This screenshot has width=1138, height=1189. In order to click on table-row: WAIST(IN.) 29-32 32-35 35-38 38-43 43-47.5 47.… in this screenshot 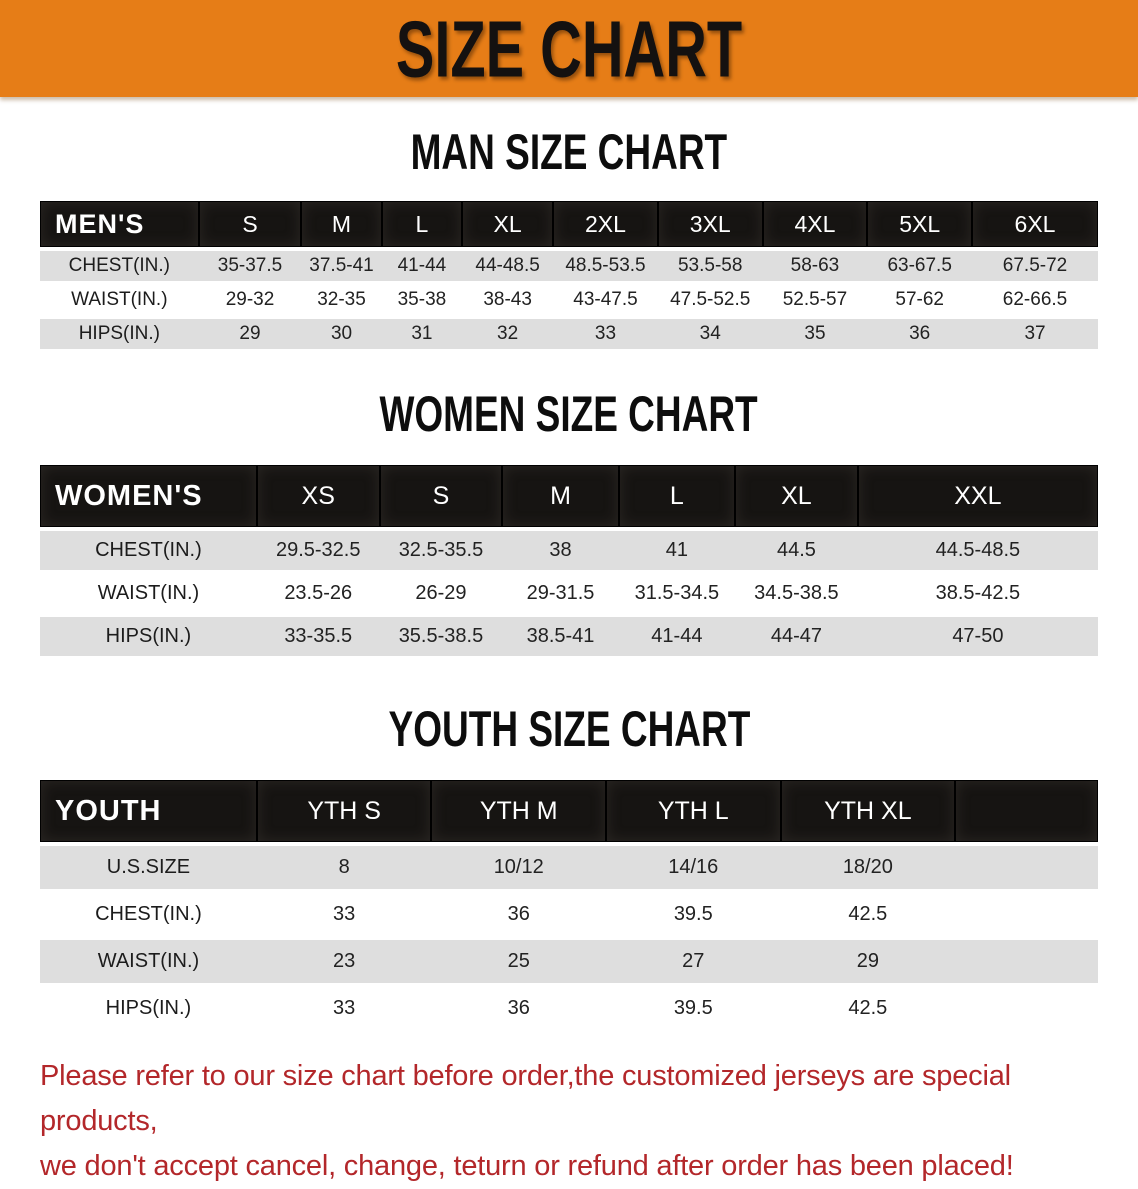, I will do `click(569, 300)`.